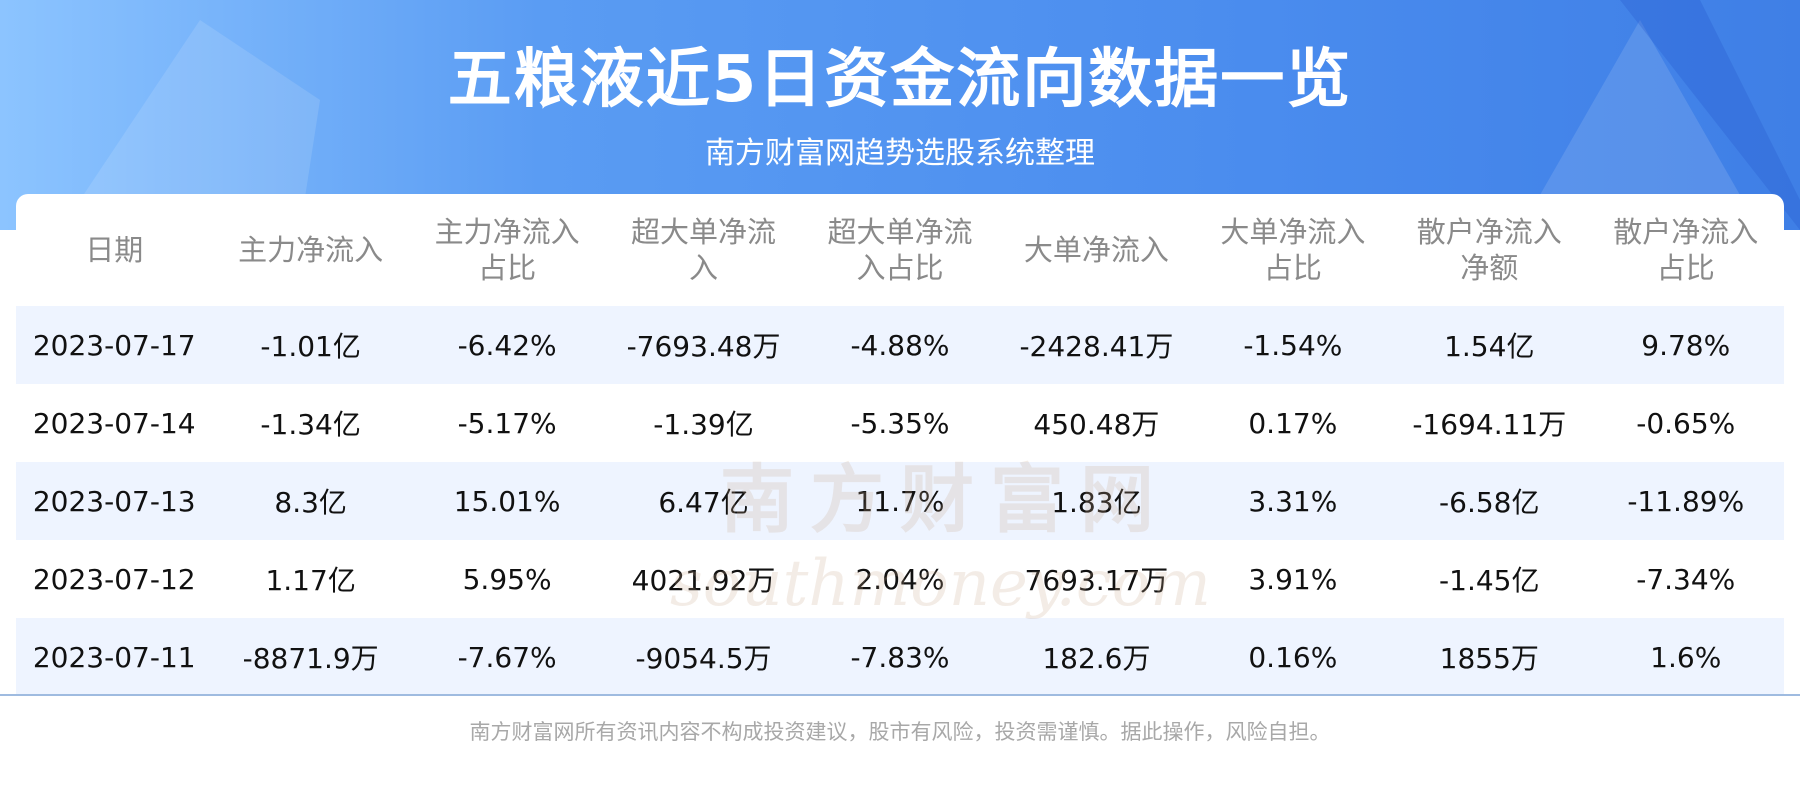  I want to click on table-cell: 2023-07-17, so click(114, 345).